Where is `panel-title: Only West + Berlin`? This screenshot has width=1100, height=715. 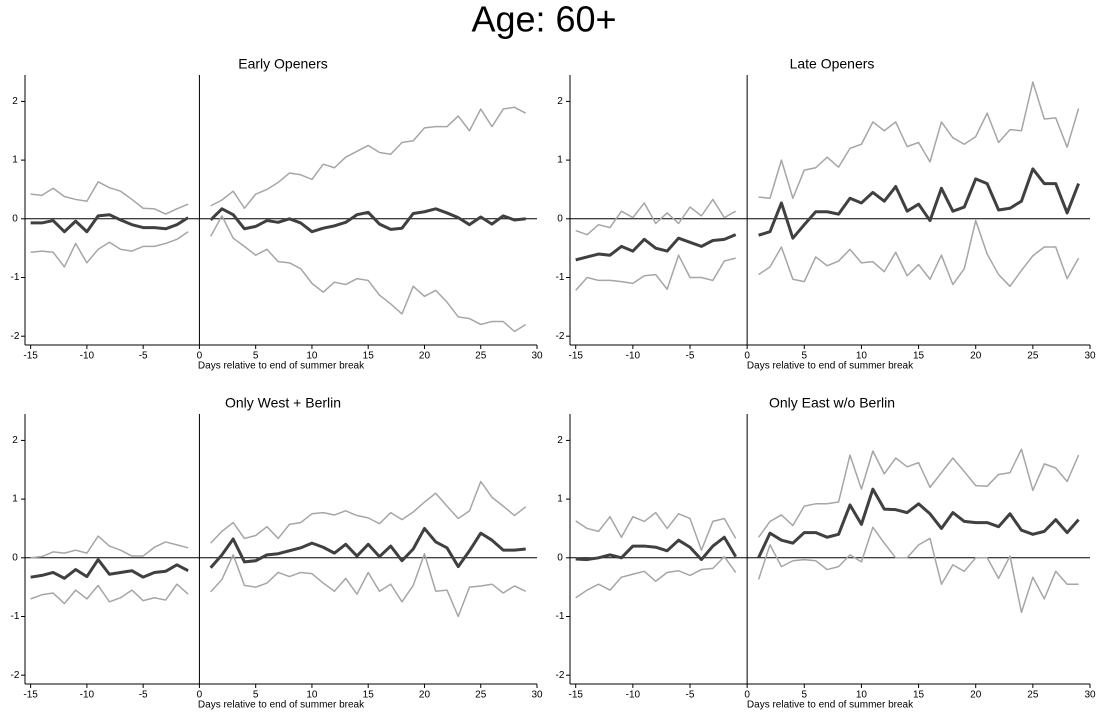 panel-title: Only West + Berlin is located at coordinates (283, 403).